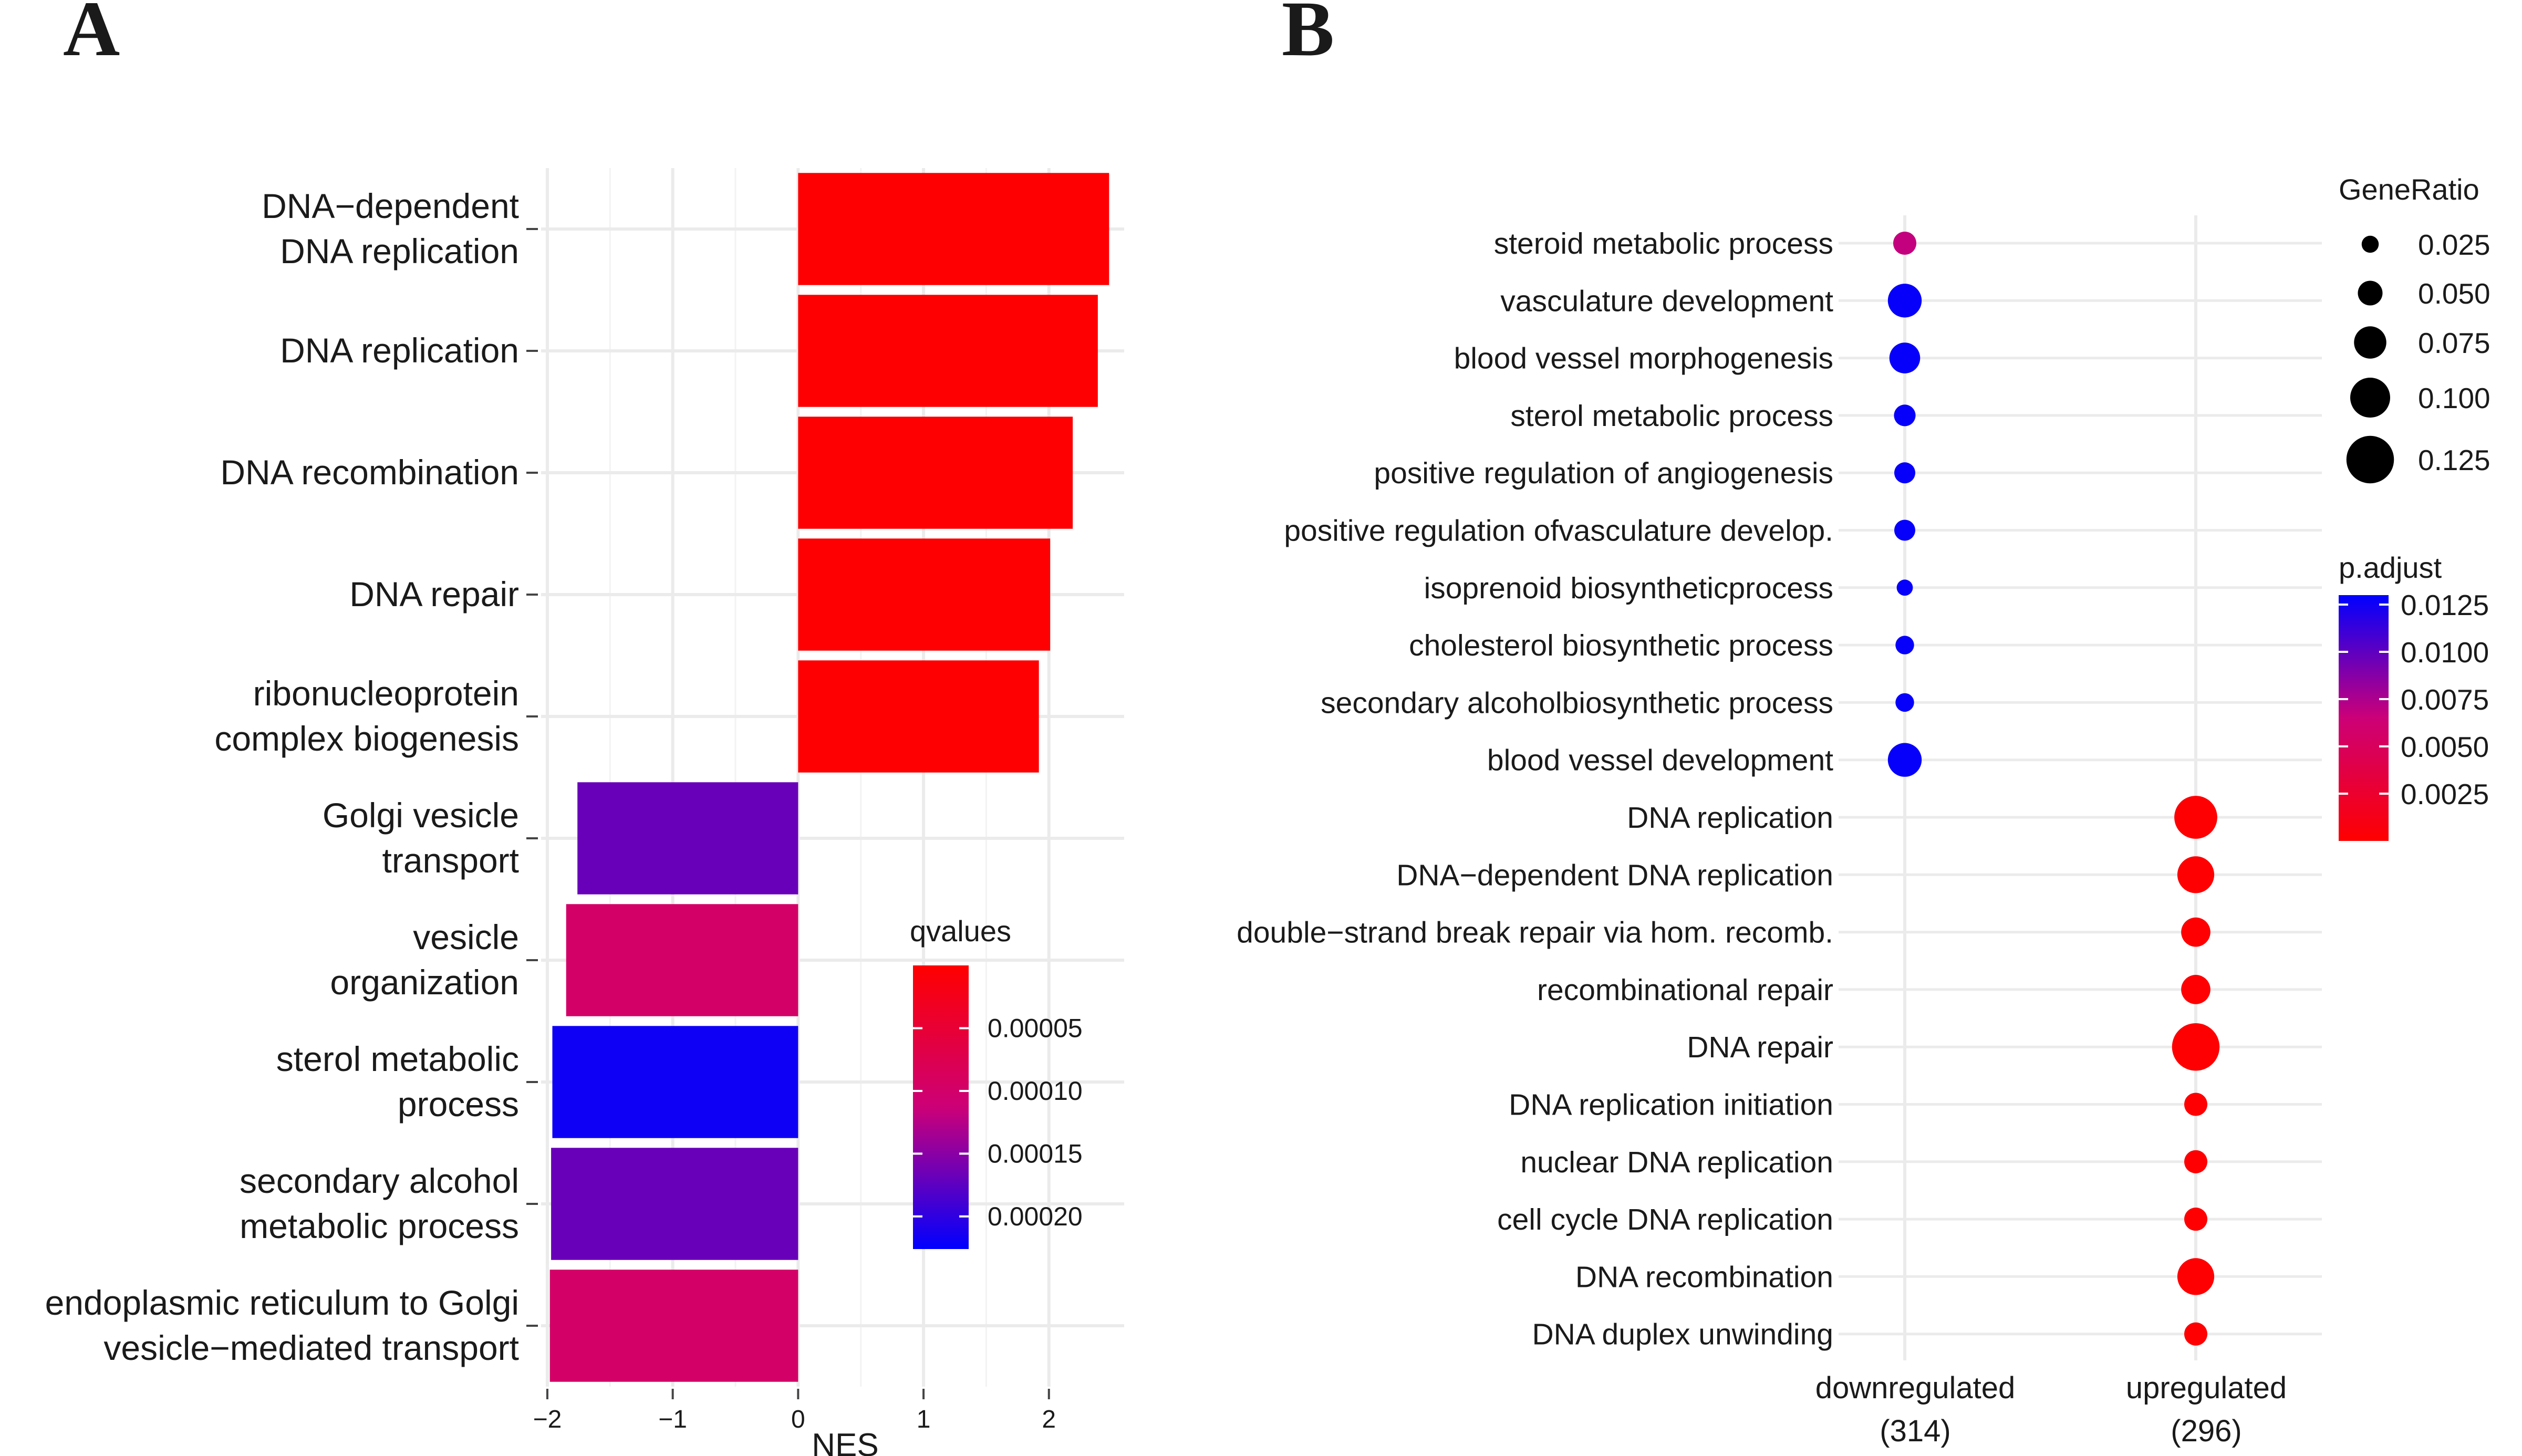 This screenshot has width=2522, height=1456. Describe the element at coordinates (1035, 1091) in the screenshot. I see `q-tick-label-1: 0.00010` at that location.